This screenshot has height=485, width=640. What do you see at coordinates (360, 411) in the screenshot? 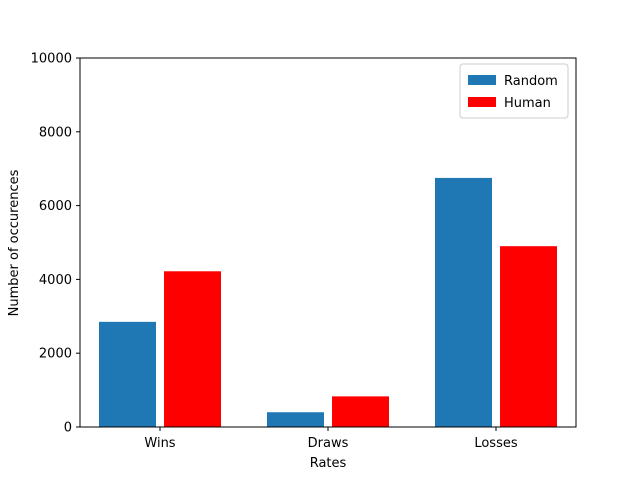
I see `bar-human-draws` at bounding box center [360, 411].